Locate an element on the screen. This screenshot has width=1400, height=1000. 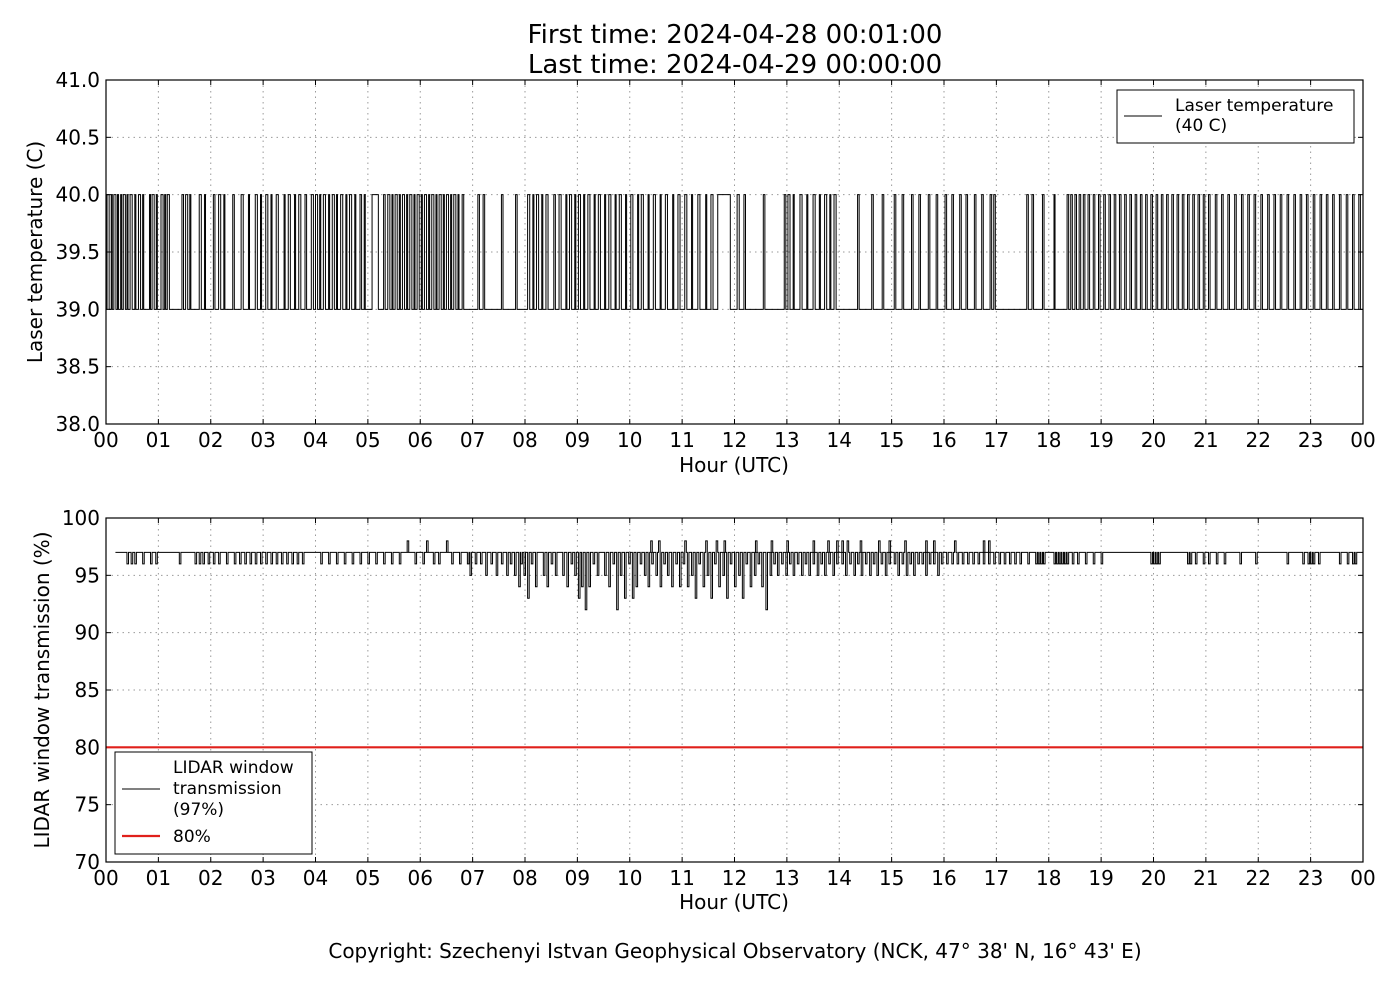
bottom-y-tick-labels: 70 75 80 85 90 95 100 is located at coordinates (81, 690).